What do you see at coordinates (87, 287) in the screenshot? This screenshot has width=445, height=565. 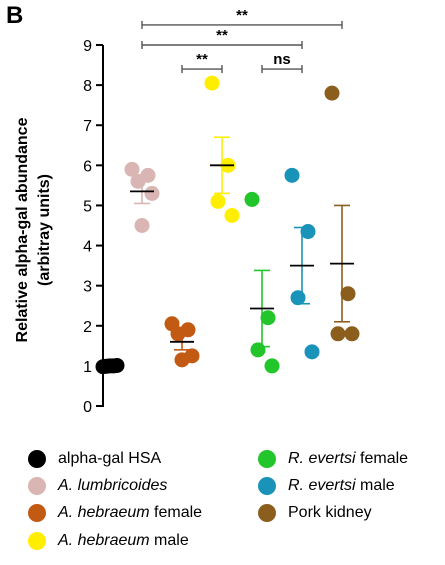 I see `y-tick-label: 3` at bounding box center [87, 287].